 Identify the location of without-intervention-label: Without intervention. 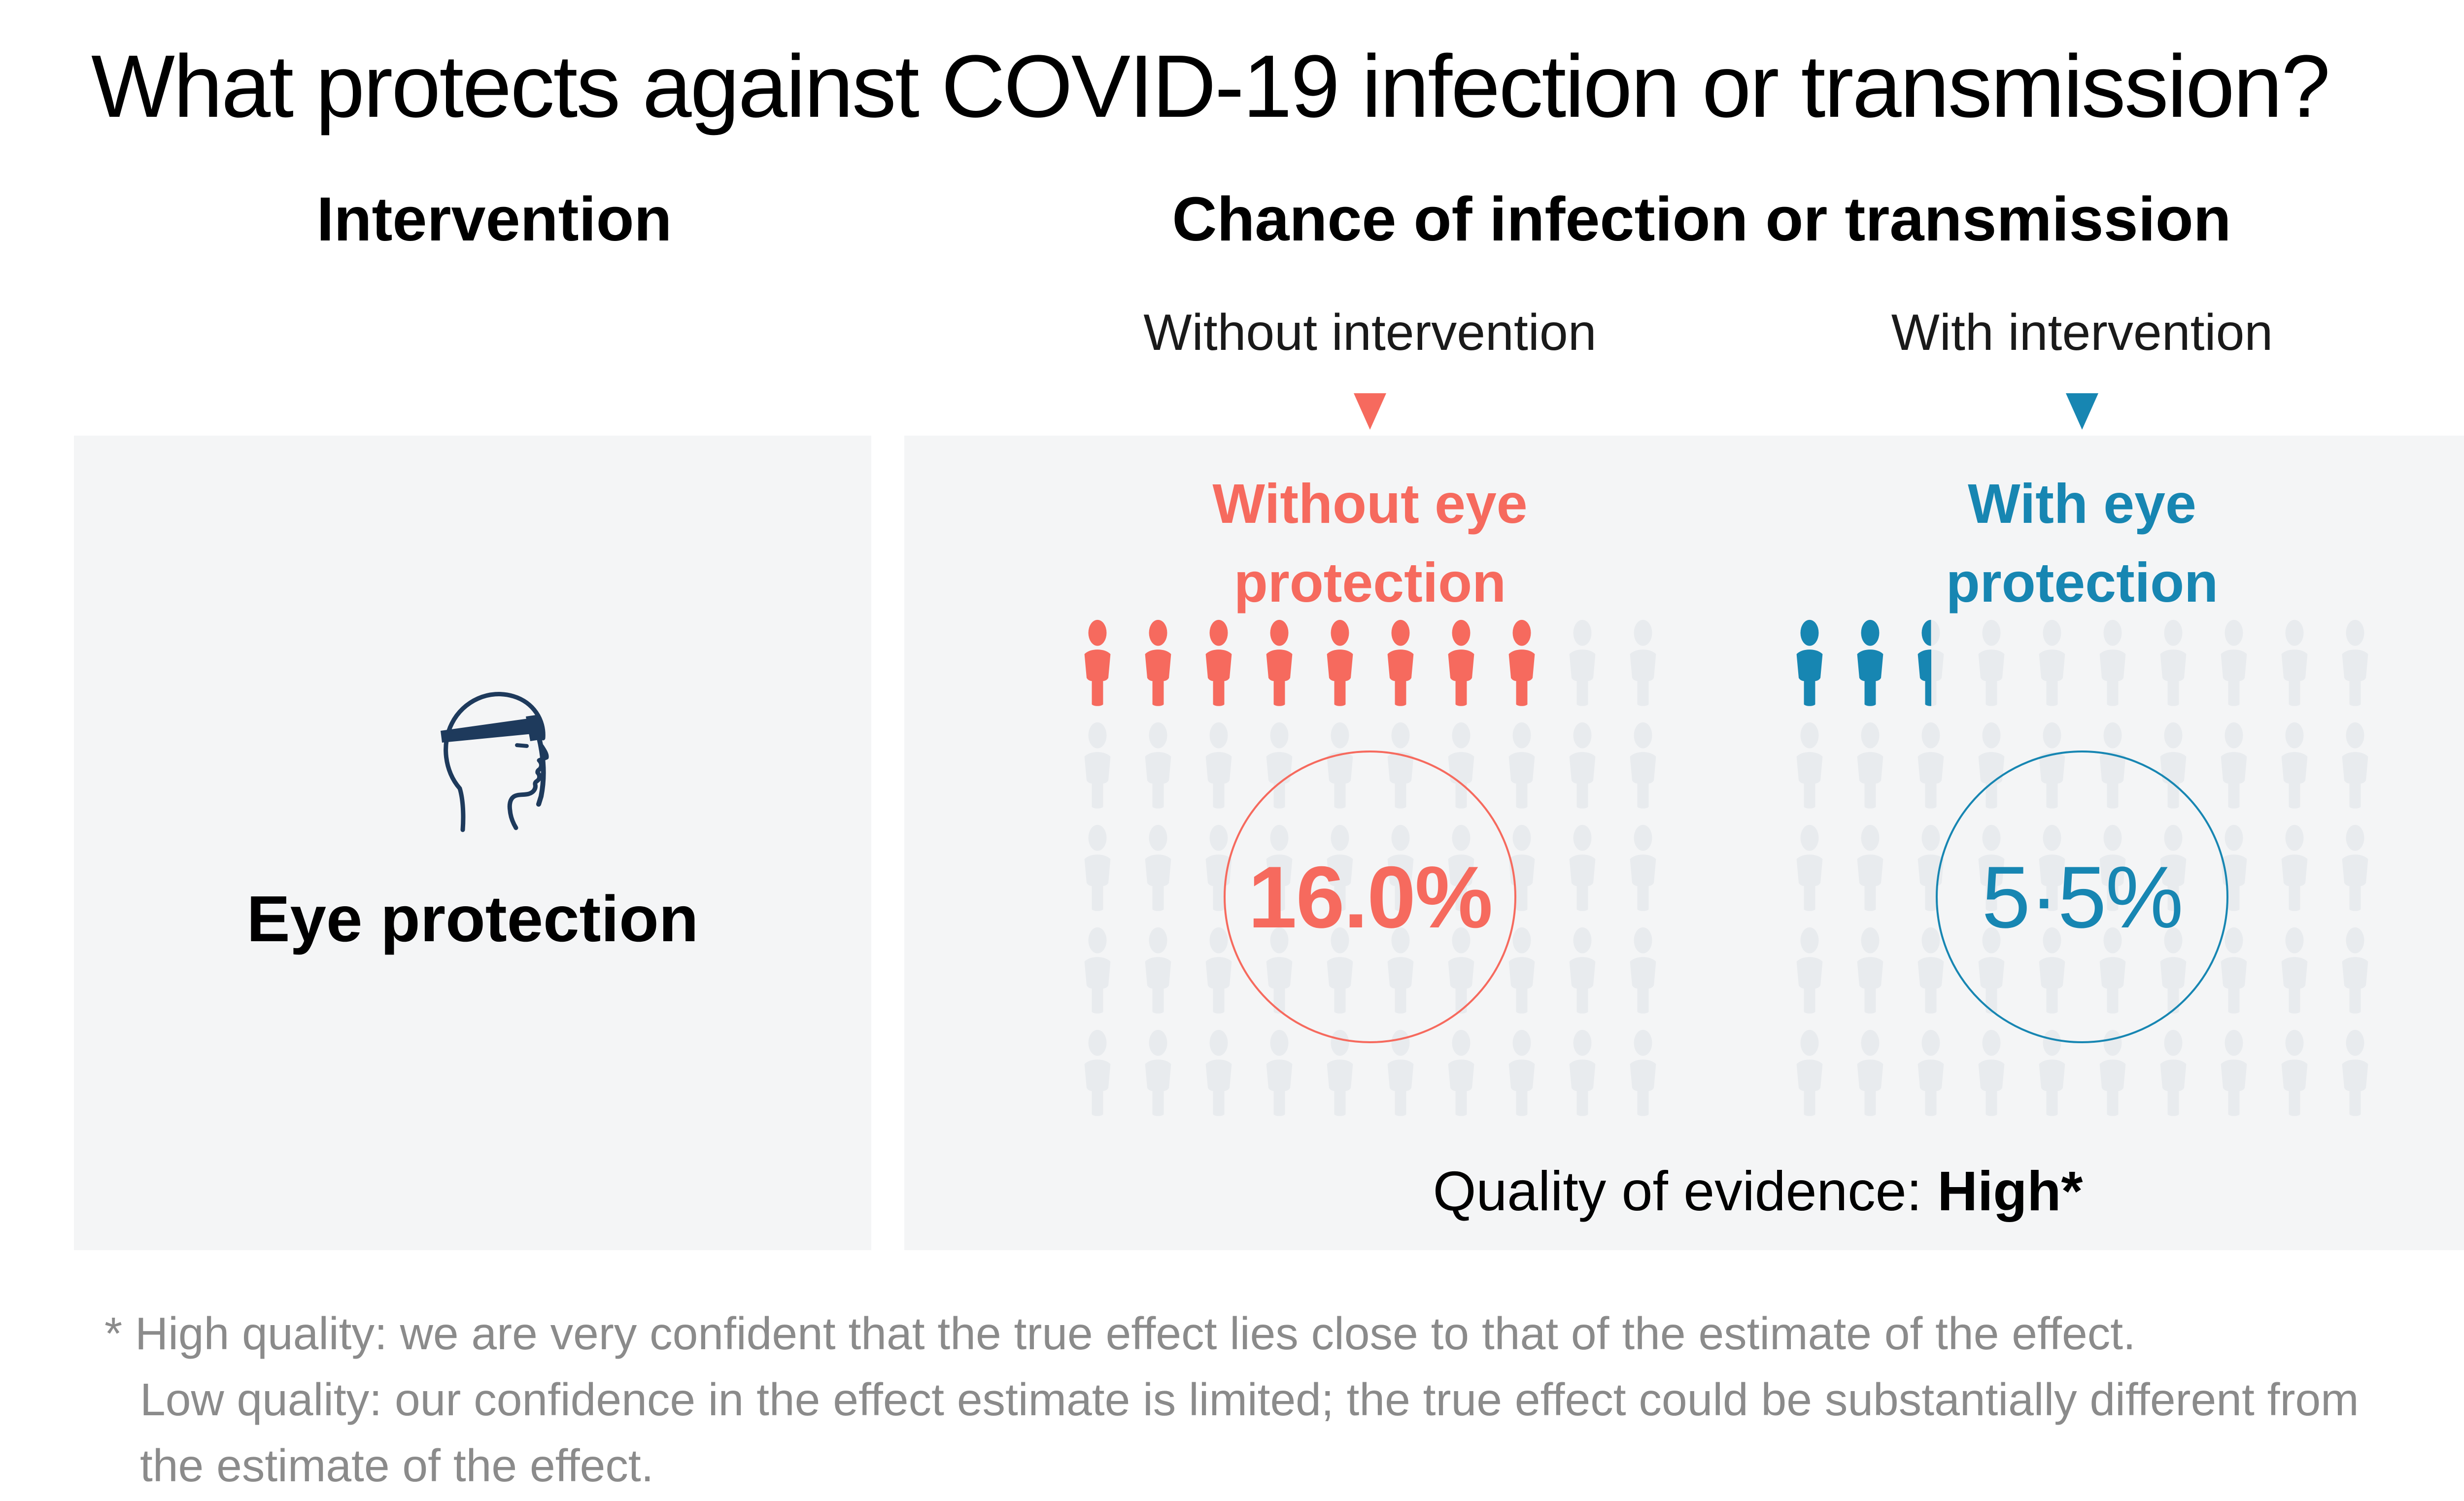
(1370, 332).